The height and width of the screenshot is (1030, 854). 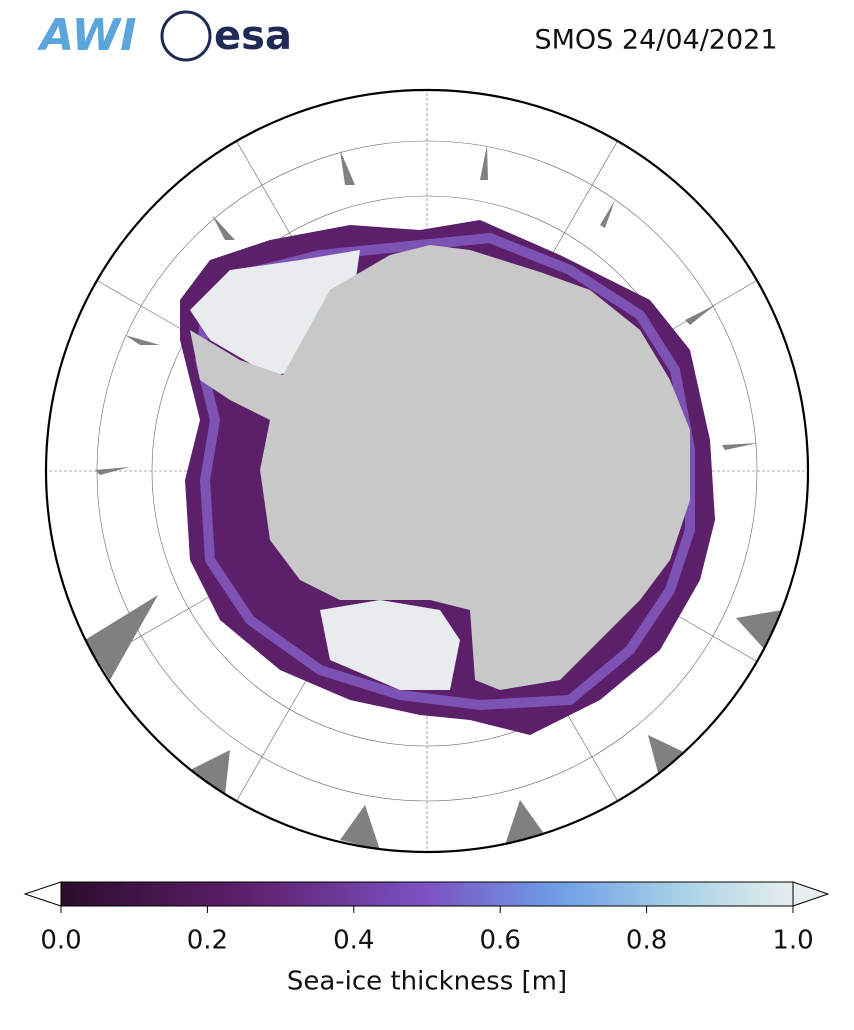 What do you see at coordinates (87, 35) in the screenshot?
I see `awi-logo: AWI` at bounding box center [87, 35].